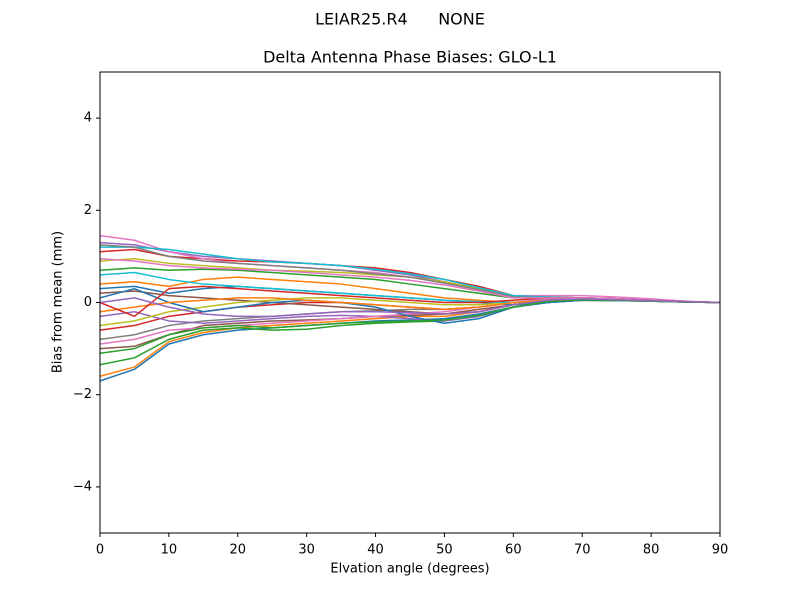 This screenshot has width=800, height=600. What do you see at coordinates (238, 550) in the screenshot?
I see `x-tick-label: 20` at bounding box center [238, 550].